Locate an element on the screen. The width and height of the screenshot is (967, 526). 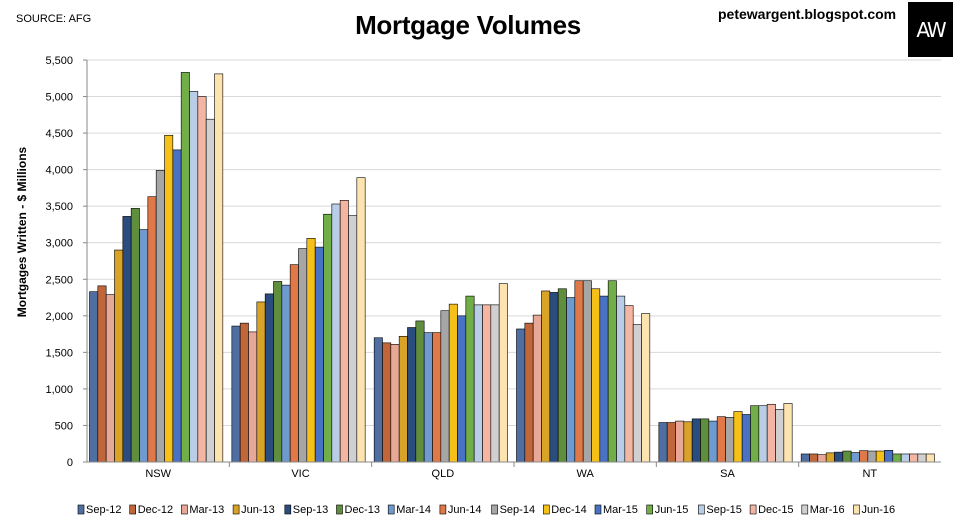
legend-item: Mar-15 is located at coordinates (616, 510).